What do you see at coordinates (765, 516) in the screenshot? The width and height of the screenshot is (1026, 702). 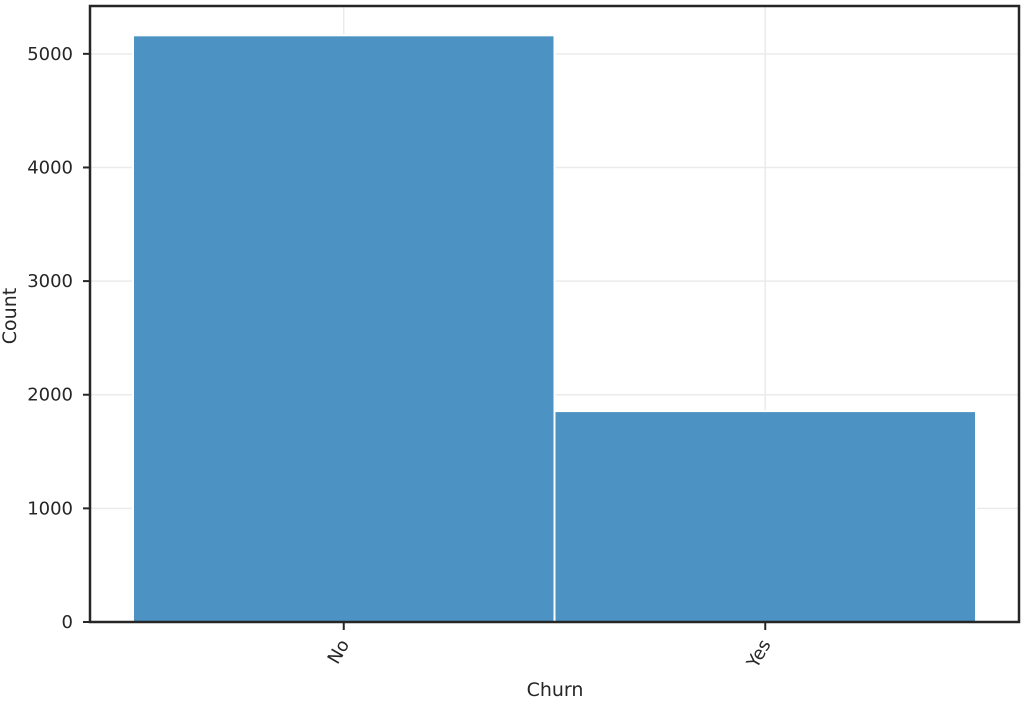 I see `bar-yes` at bounding box center [765, 516].